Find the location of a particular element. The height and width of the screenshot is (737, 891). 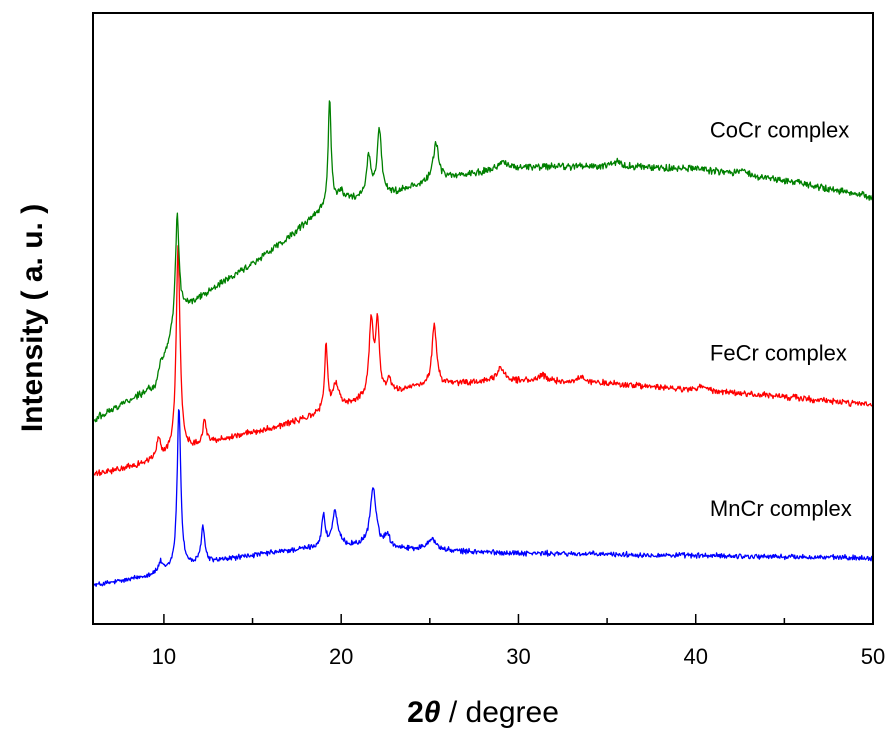

x-tick-label-10: 10 is located at coordinates (164, 656).